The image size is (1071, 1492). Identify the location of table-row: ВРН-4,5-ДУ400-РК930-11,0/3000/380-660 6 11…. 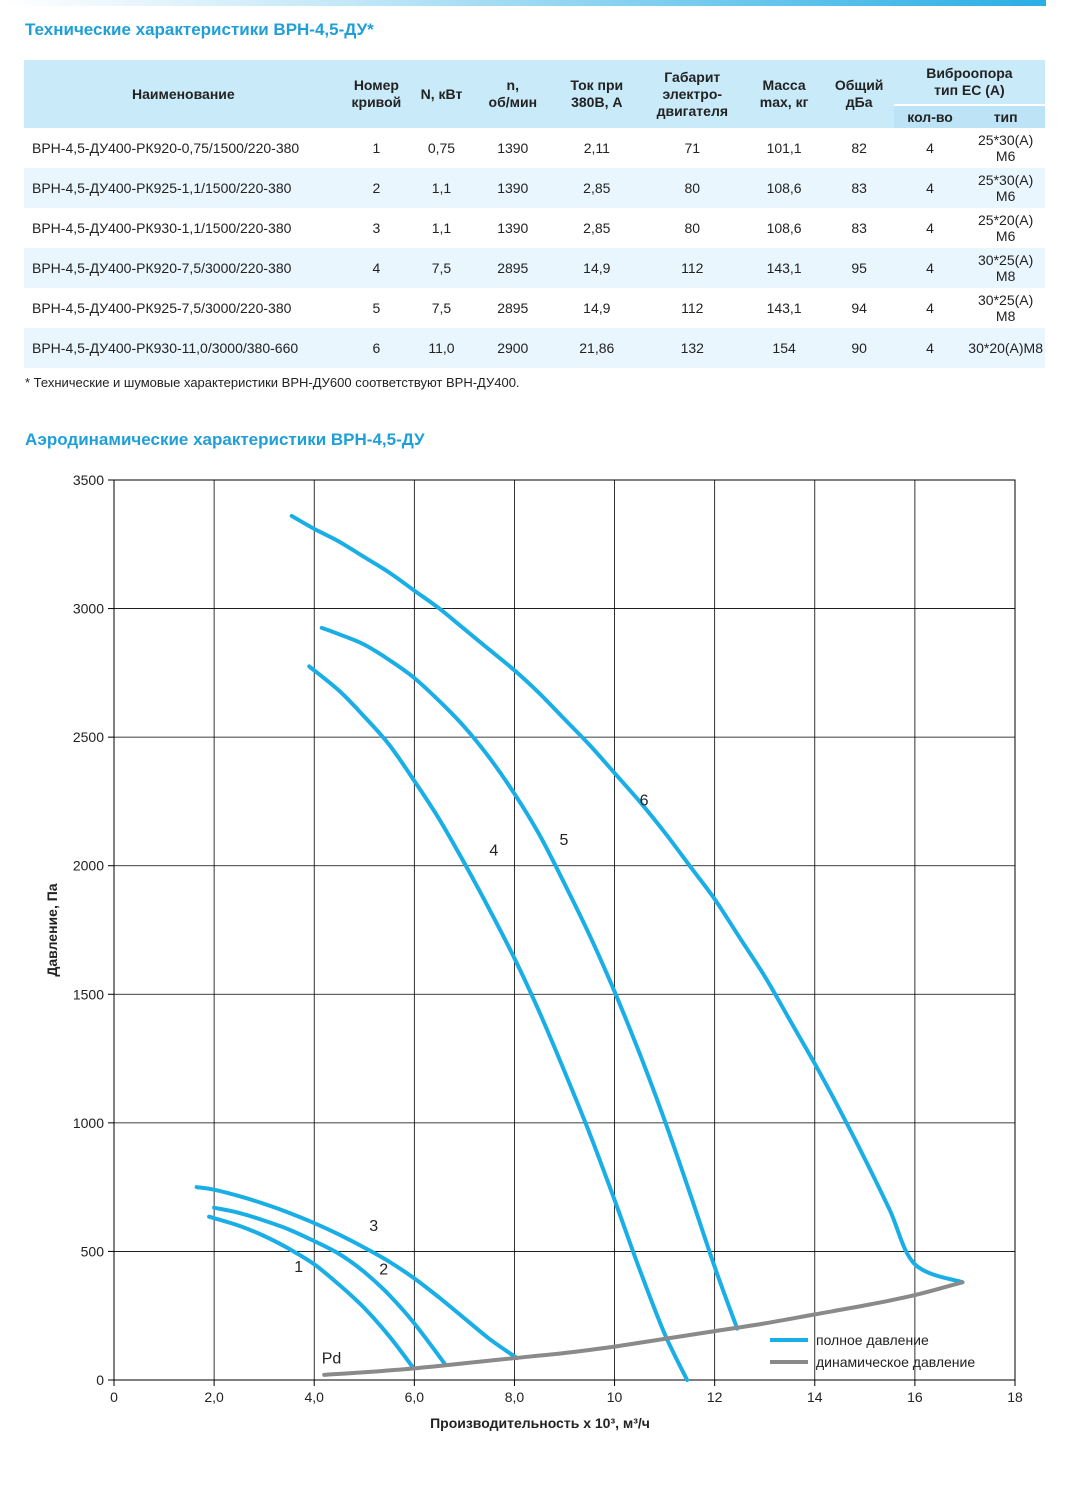
(534, 348).